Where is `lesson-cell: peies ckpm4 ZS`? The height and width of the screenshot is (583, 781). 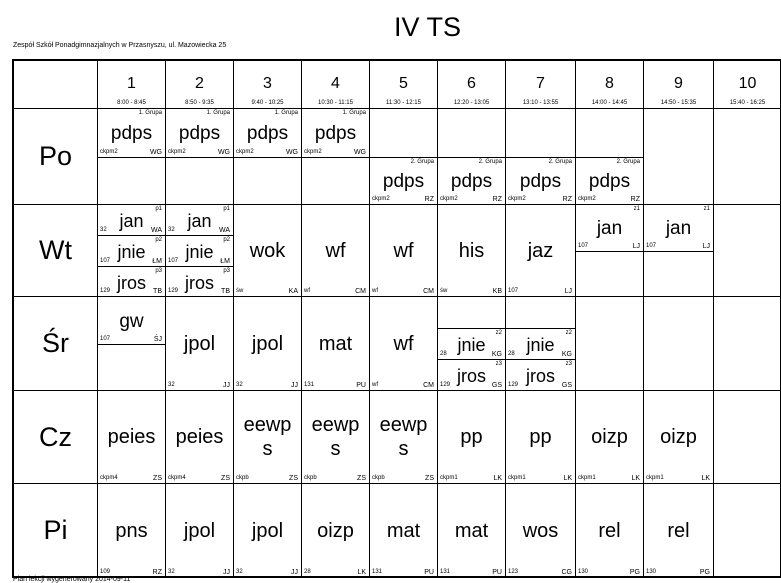
lesson-cell: peies ckpm4 ZS is located at coordinates (199, 437).